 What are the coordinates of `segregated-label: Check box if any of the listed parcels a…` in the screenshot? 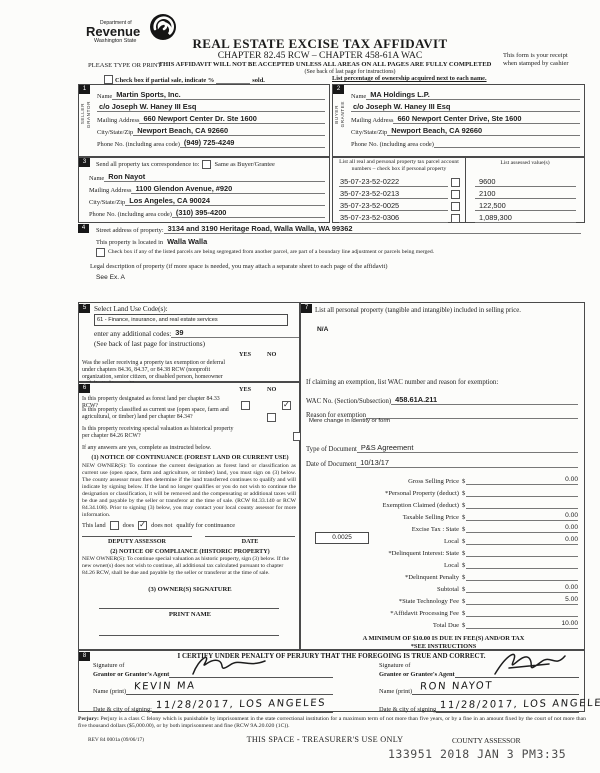 It's located at (271, 251).